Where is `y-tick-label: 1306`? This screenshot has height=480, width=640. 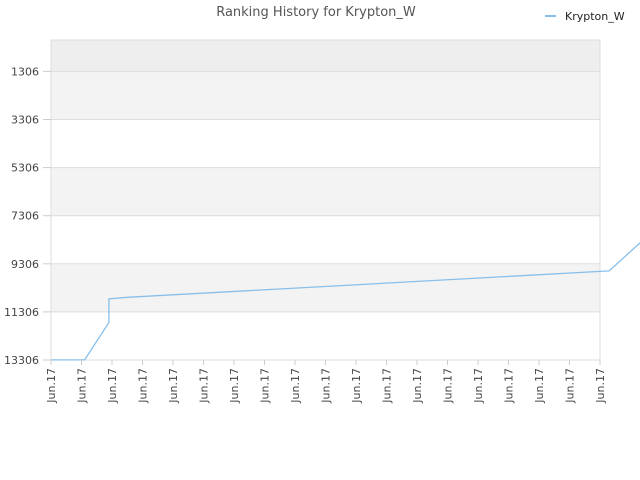
y-tick-label: 1306 is located at coordinates (25, 71).